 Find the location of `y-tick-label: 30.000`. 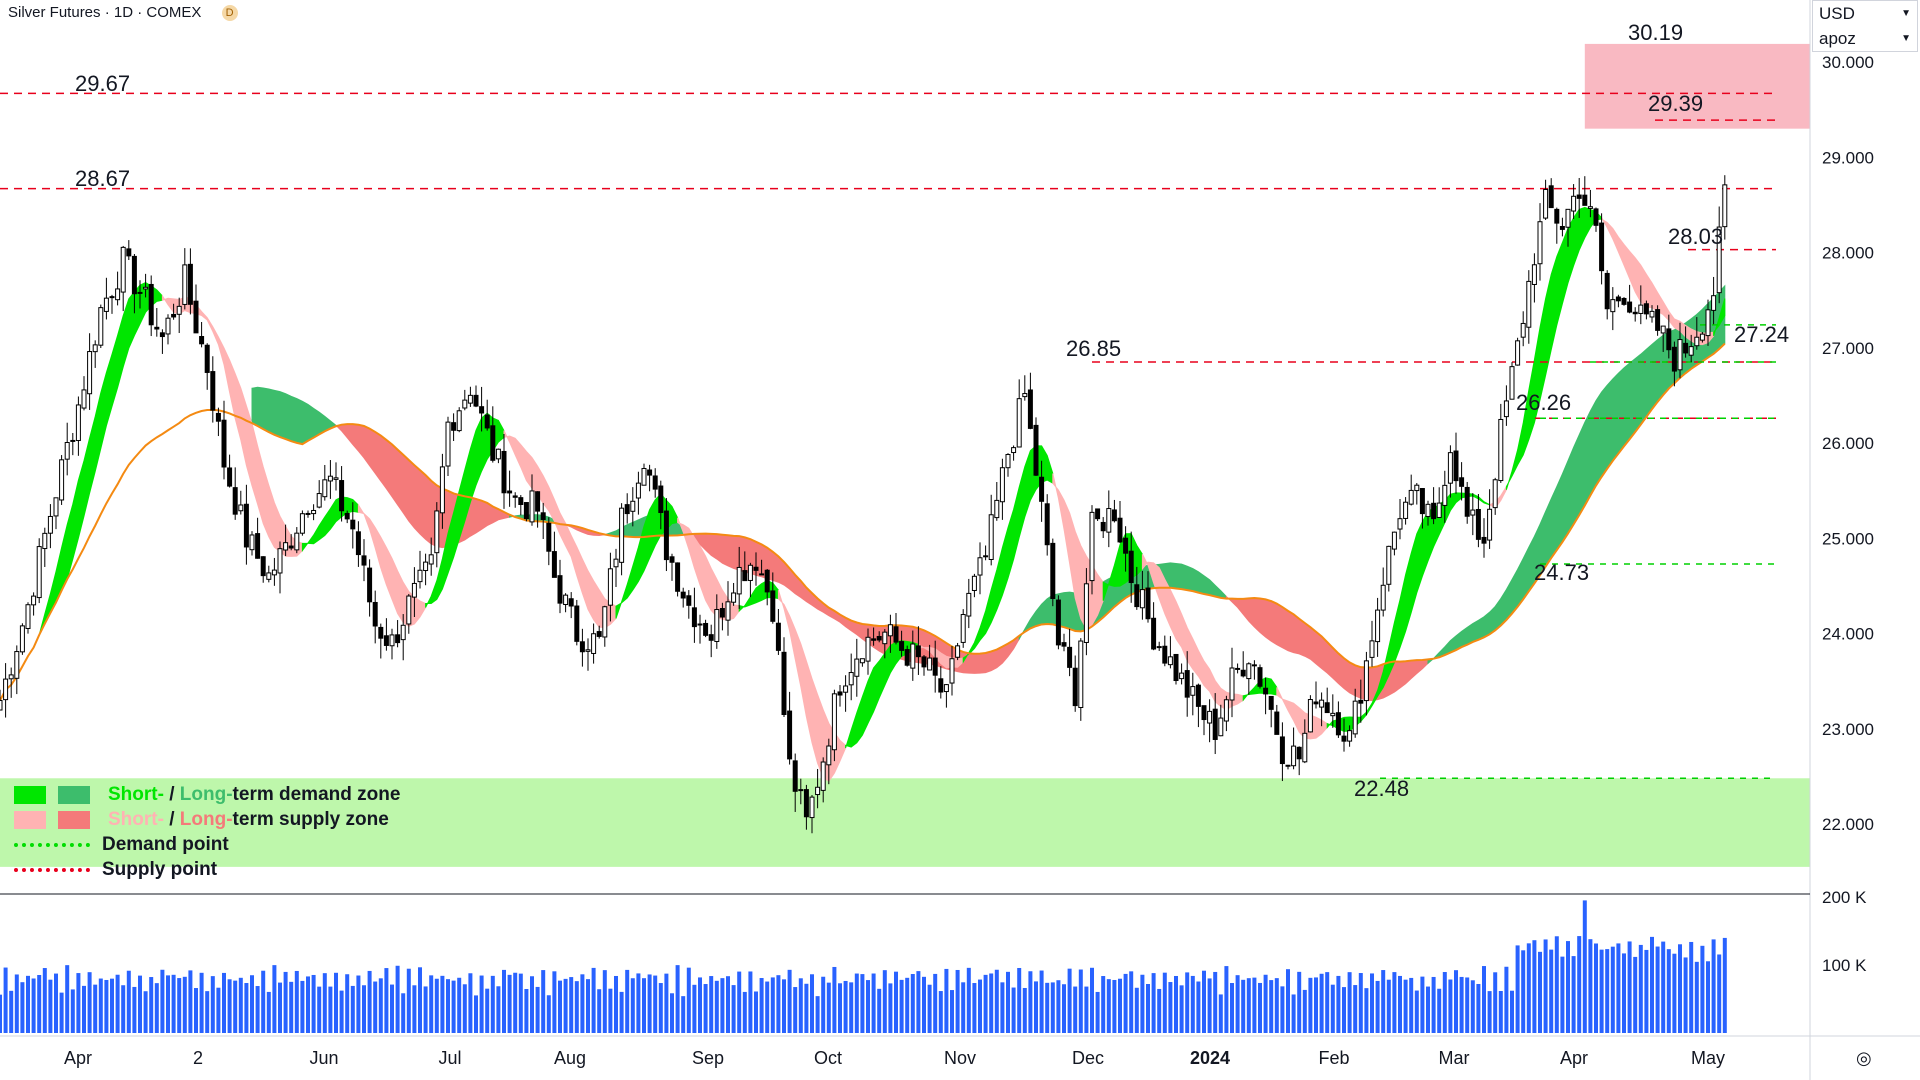

y-tick-label: 30.000 is located at coordinates (1848, 62).